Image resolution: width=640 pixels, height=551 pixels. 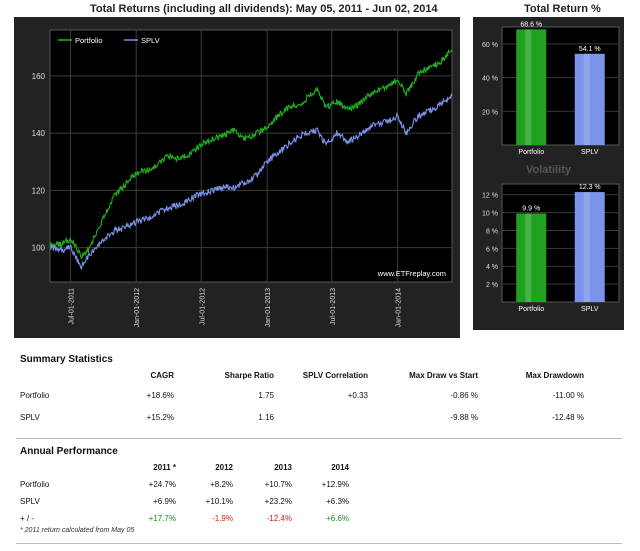 What do you see at coordinates (266, 417) in the screenshot?
I see `summary-sharpe-value: 1.16` at bounding box center [266, 417].